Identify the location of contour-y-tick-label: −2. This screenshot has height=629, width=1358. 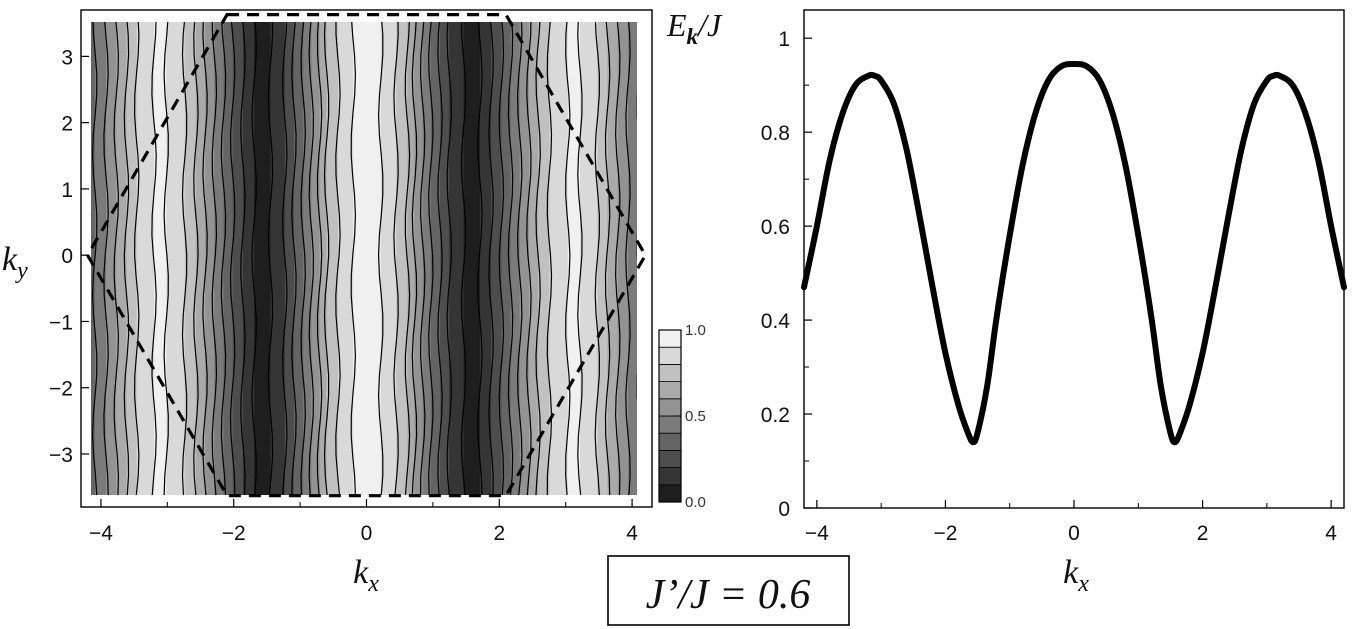
(61, 389).